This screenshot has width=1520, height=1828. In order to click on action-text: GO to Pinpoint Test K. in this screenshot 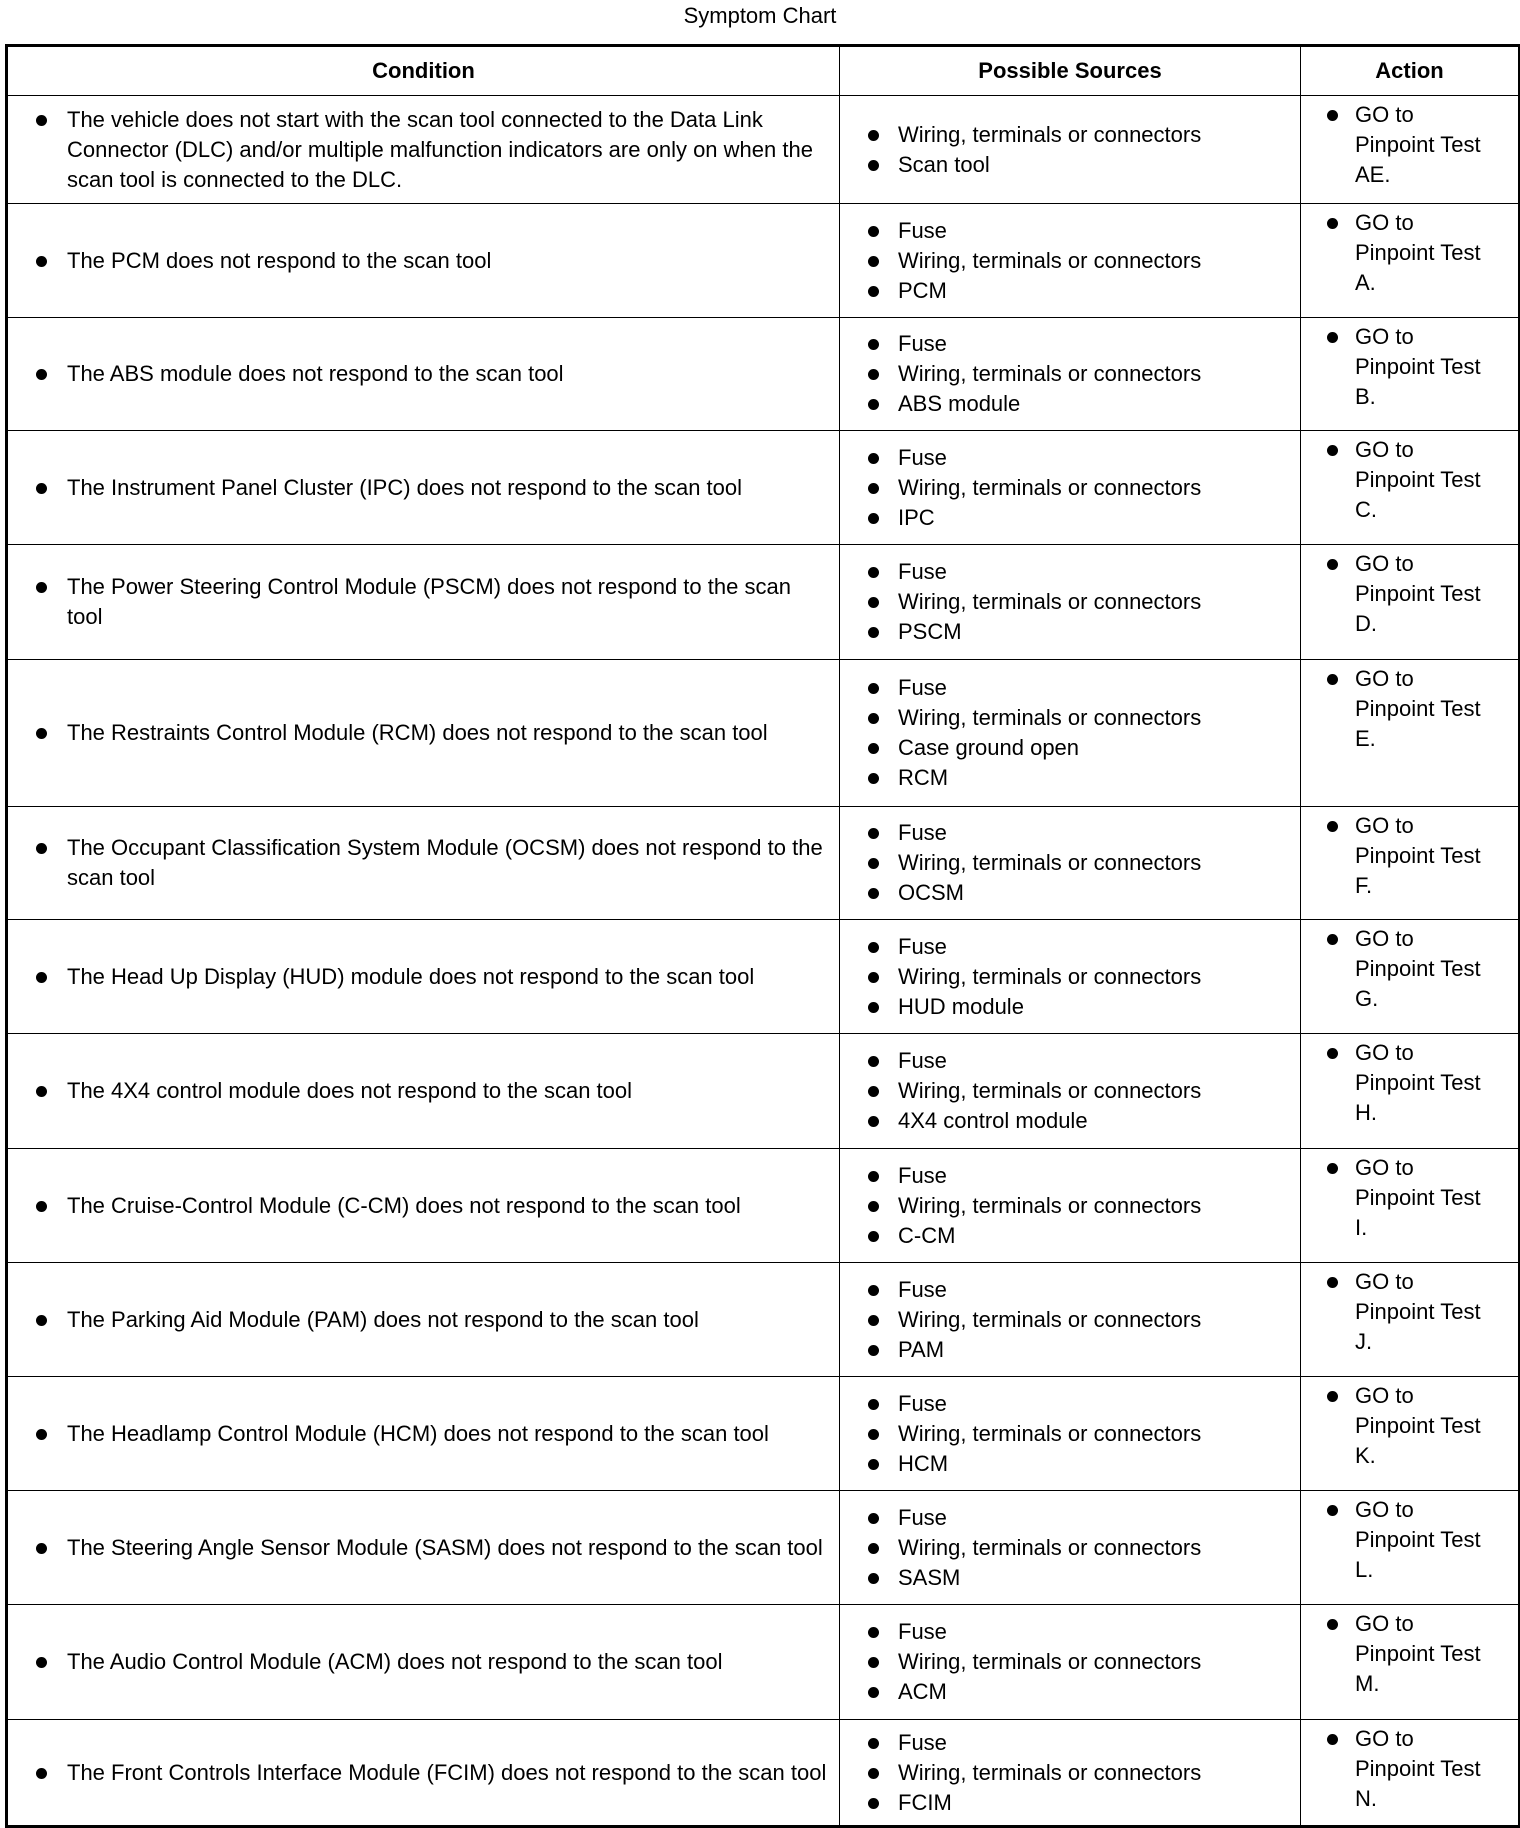, I will do `click(1418, 1425)`.